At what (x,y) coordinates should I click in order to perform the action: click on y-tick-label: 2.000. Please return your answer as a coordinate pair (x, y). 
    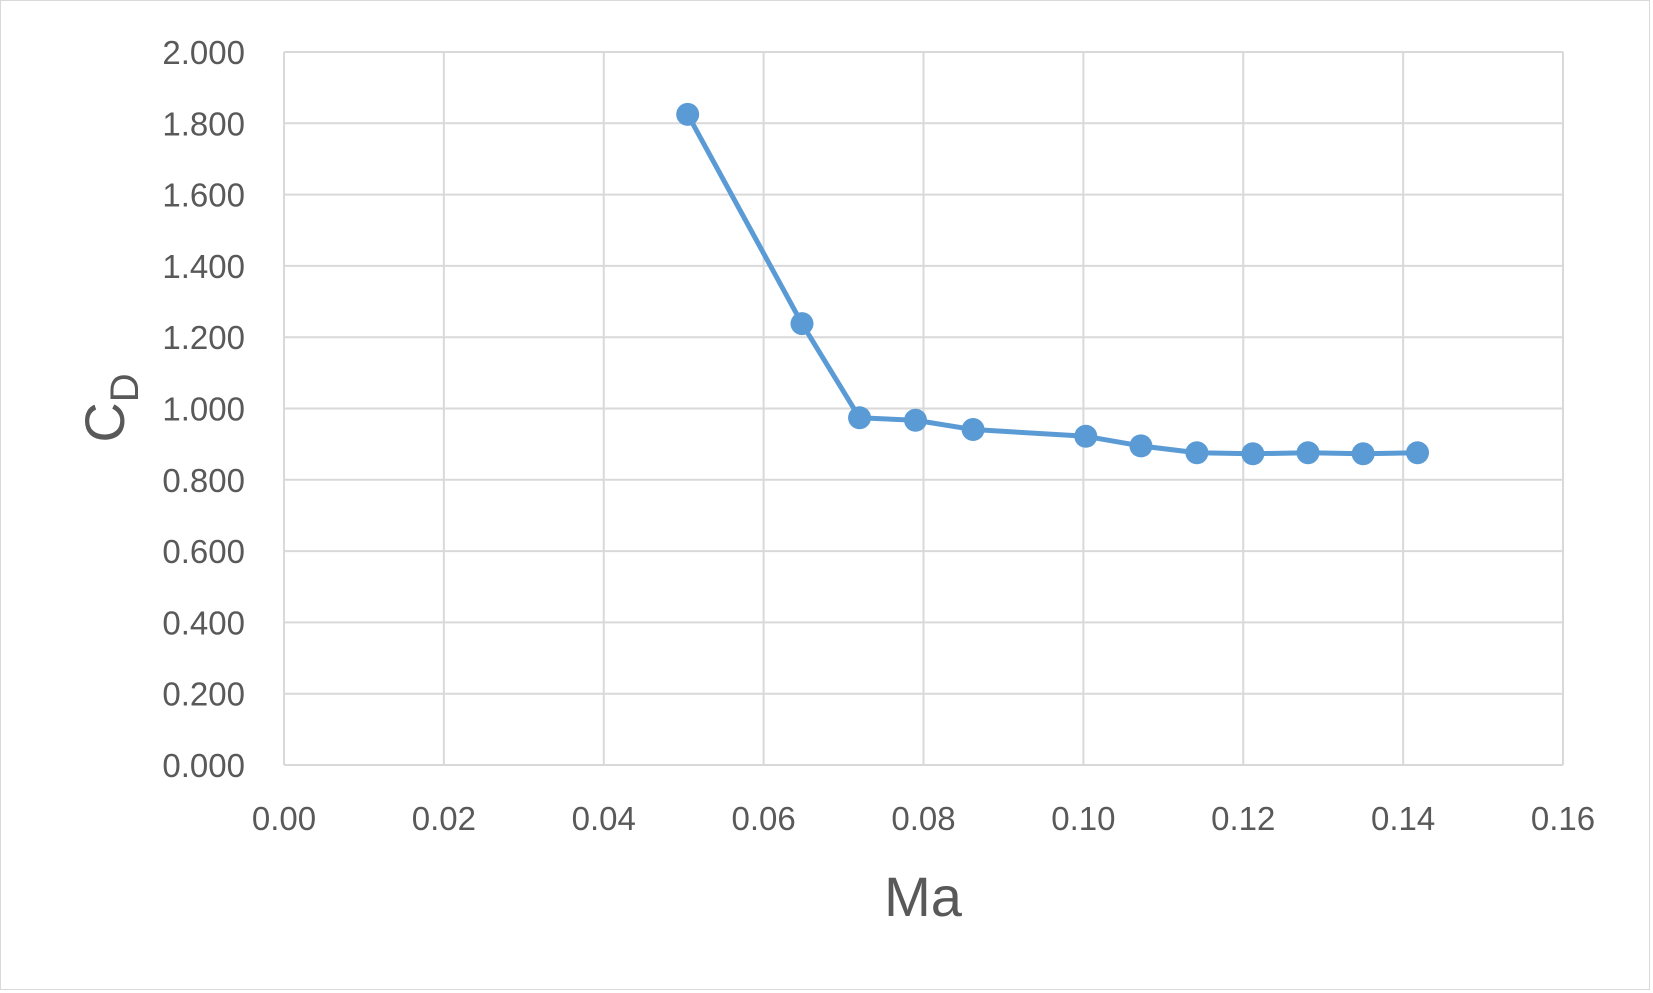
    Looking at the image, I should click on (203, 52).